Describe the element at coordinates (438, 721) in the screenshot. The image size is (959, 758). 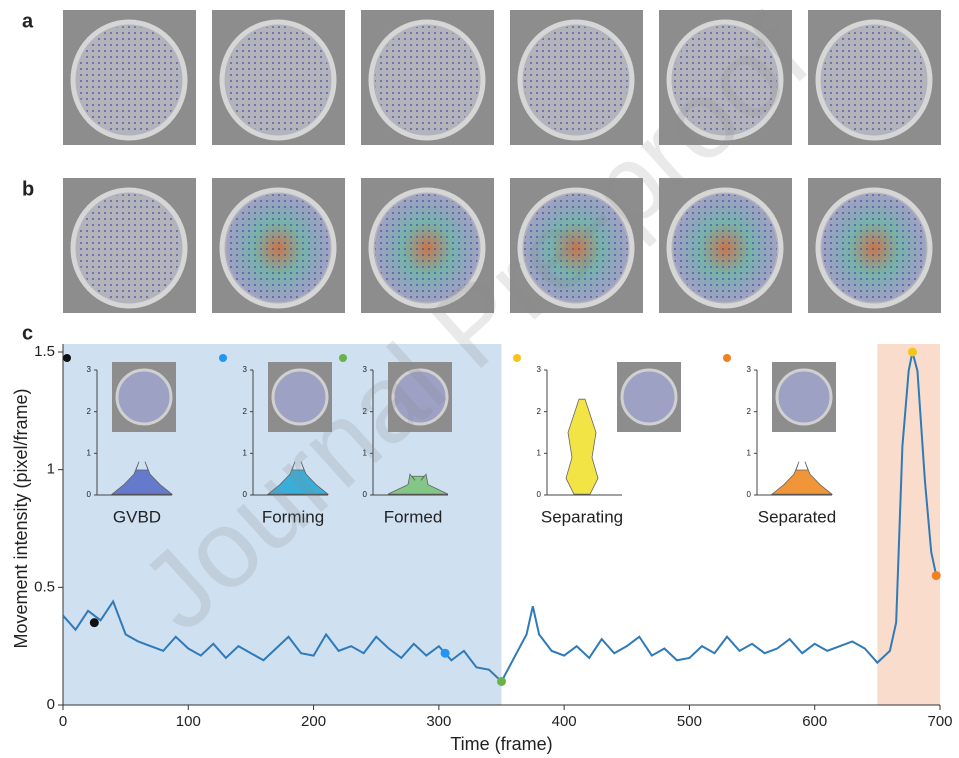
I see `x-tick-label: 300` at that location.